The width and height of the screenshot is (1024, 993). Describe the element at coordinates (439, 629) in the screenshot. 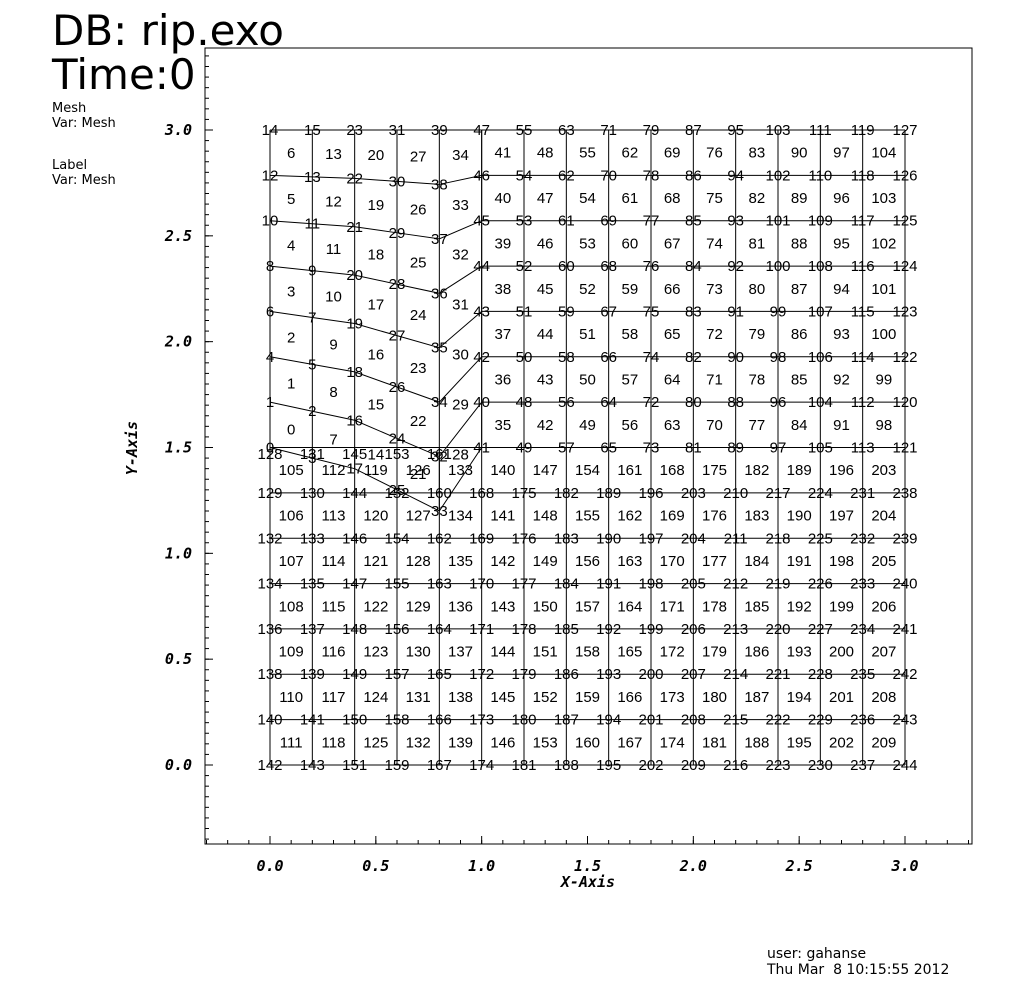

I see `node-label: 164` at that location.